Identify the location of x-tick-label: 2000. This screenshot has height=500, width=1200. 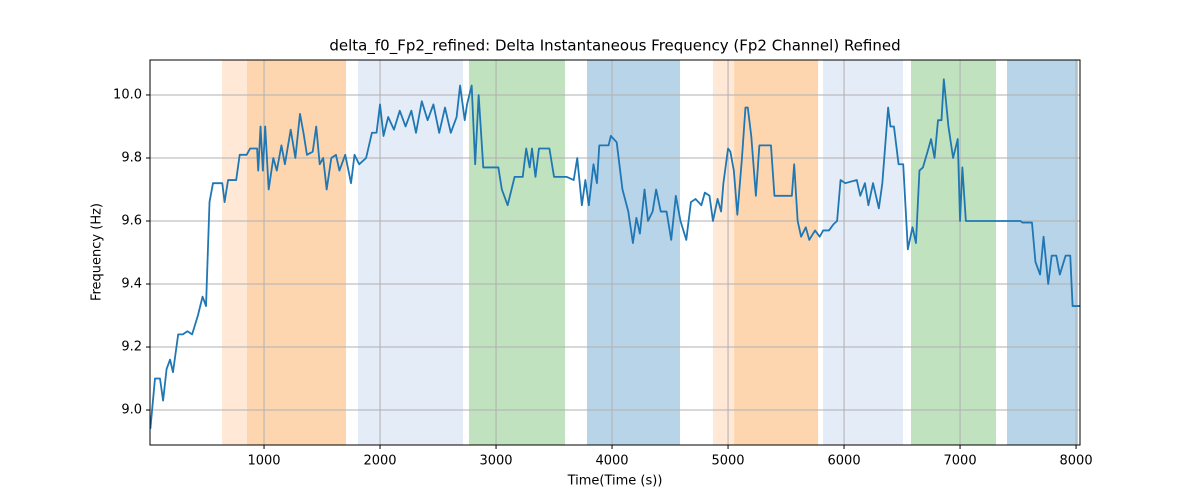
(379, 461).